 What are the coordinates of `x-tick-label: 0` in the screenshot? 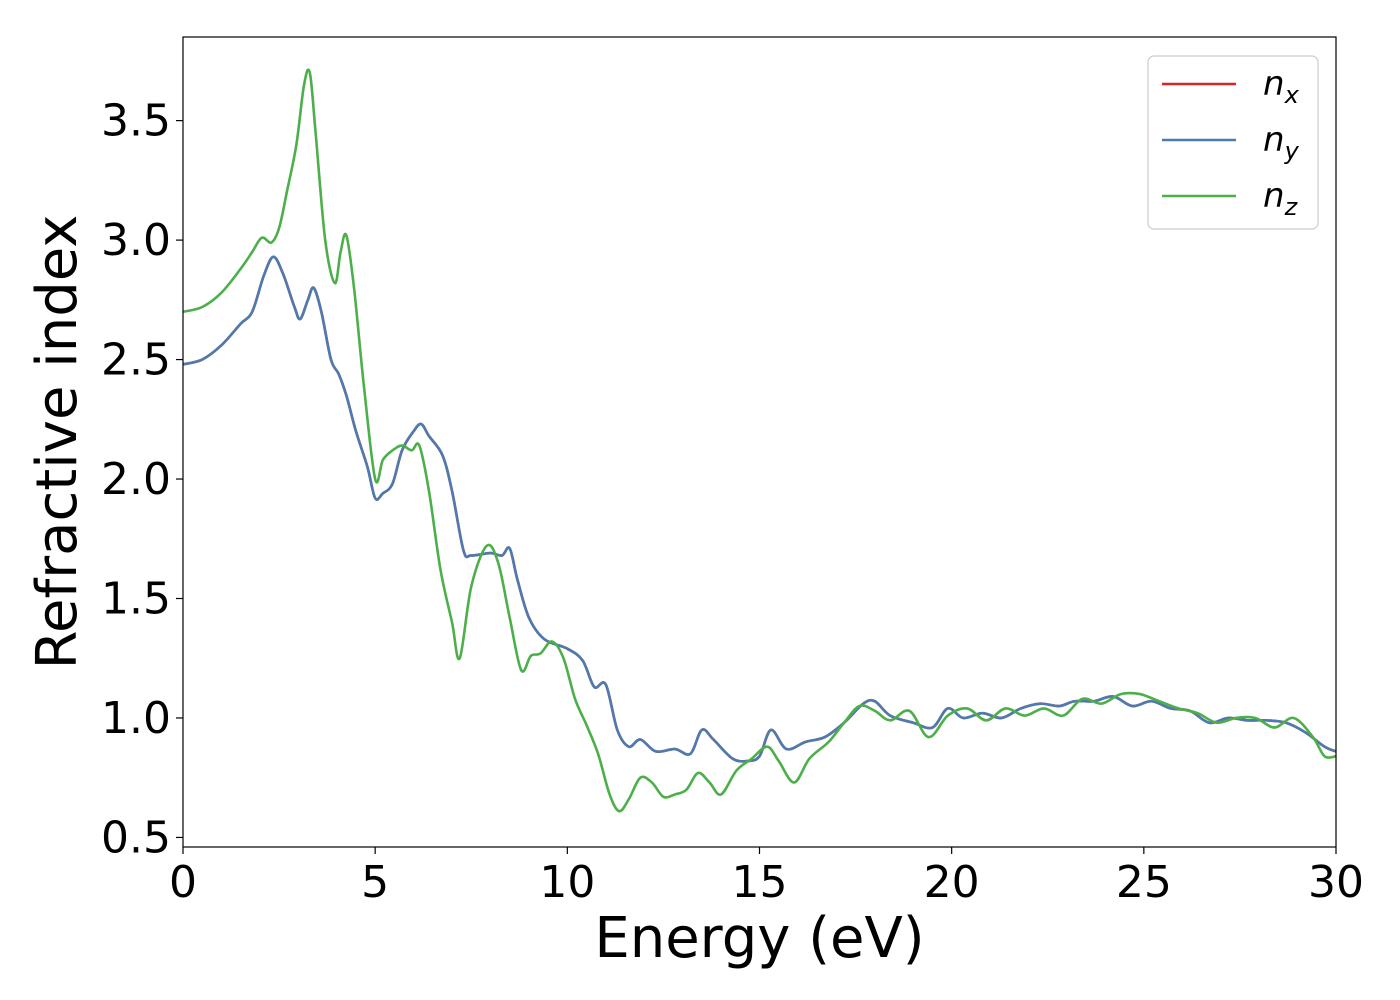 It's located at (183, 882).